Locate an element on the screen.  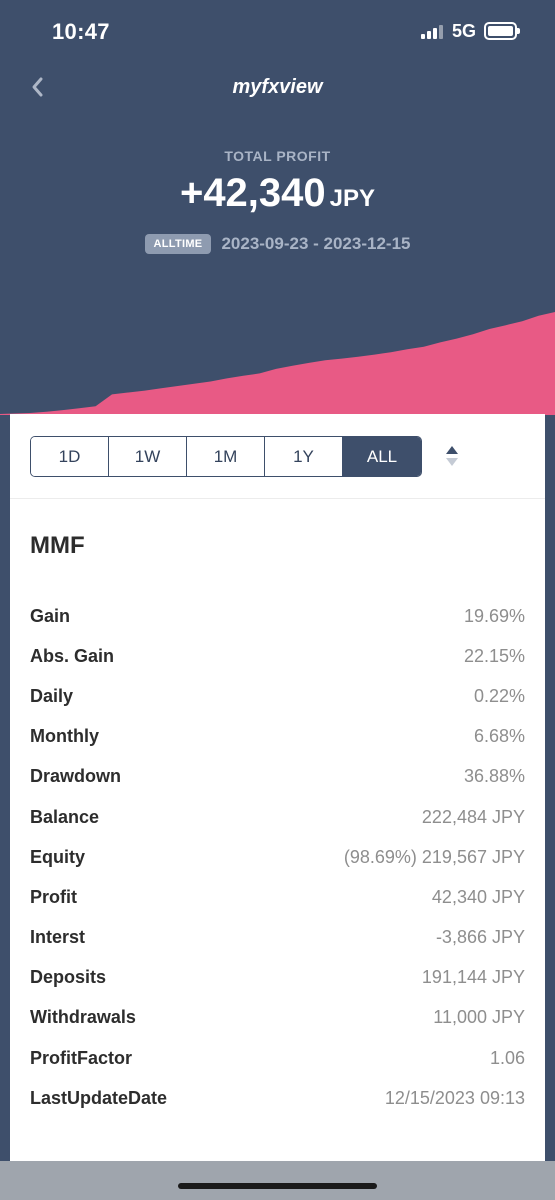
total-profit-label: TOTAL PROFIT is located at coordinates (277, 156).